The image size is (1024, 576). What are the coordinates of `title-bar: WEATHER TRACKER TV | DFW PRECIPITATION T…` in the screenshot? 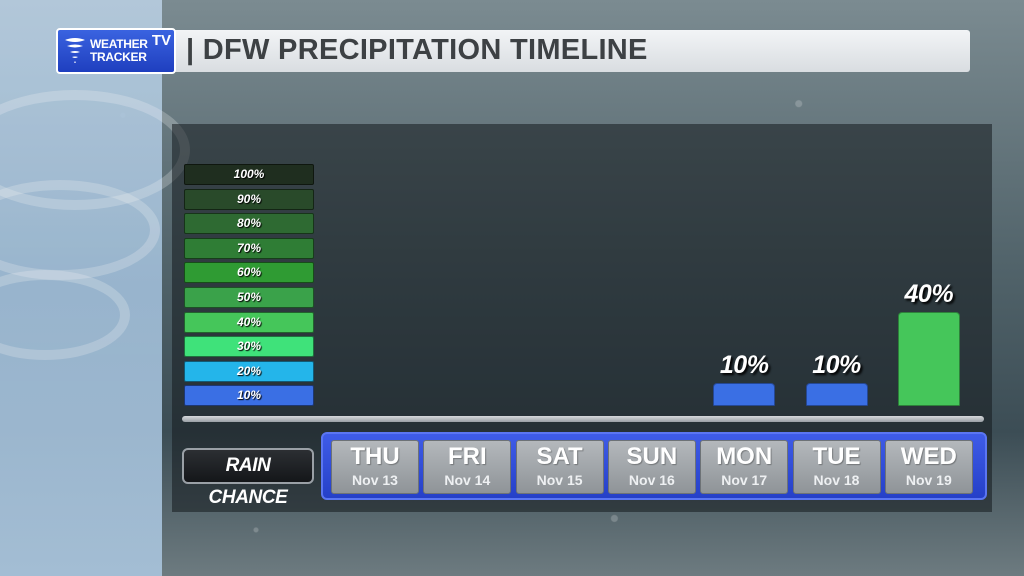 It's located at (513, 51).